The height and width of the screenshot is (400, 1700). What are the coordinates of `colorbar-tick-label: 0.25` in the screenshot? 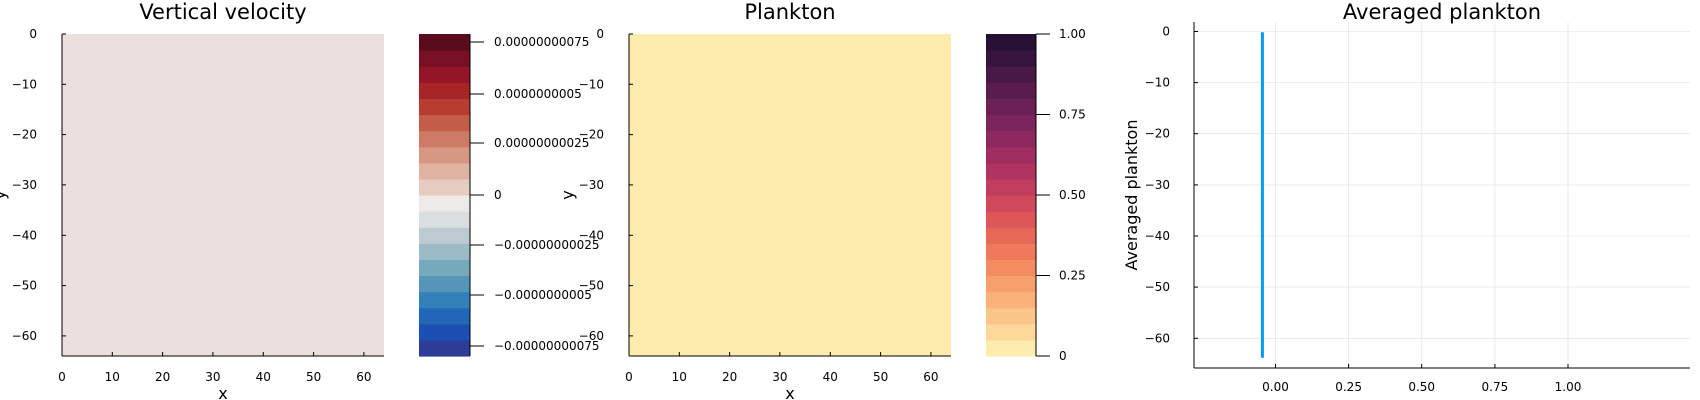 It's located at (1072, 276).